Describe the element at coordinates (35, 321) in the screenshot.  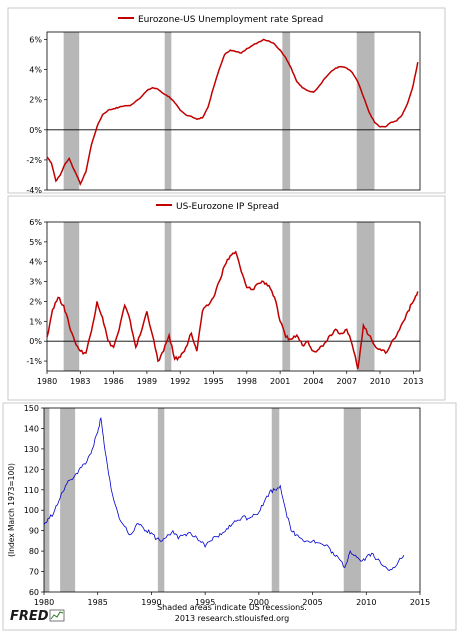
I see `y-tick-label: 1%` at that location.